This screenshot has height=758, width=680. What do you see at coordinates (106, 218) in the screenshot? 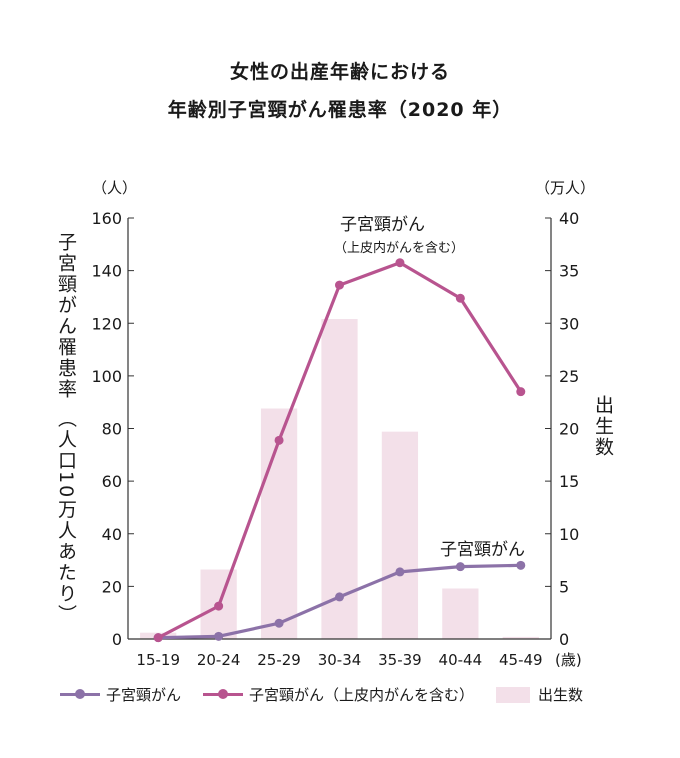
I see `y-left-tick-label: 160` at bounding box center [106, 218].